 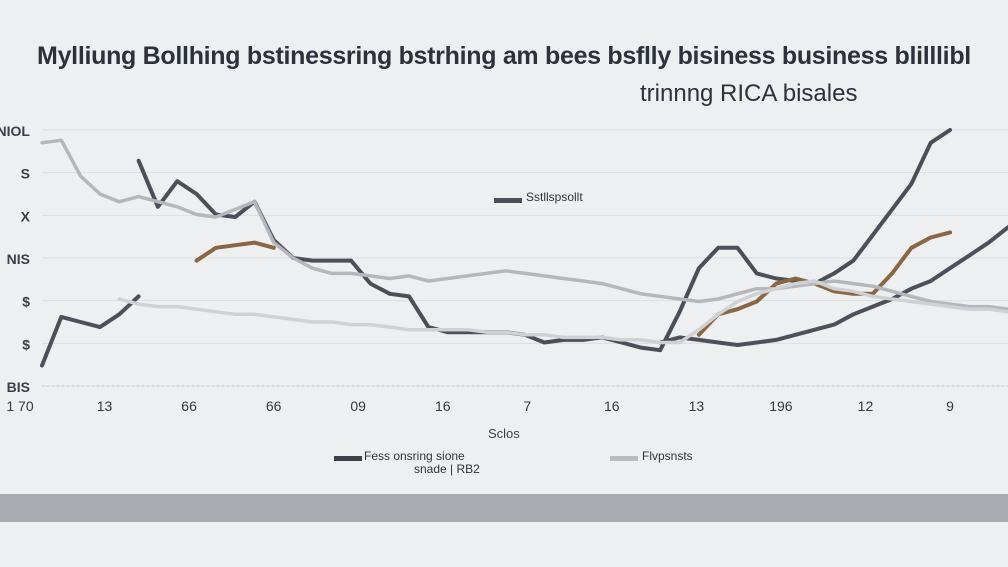 I want to click on footer-bar, so click(x=504, y=508).